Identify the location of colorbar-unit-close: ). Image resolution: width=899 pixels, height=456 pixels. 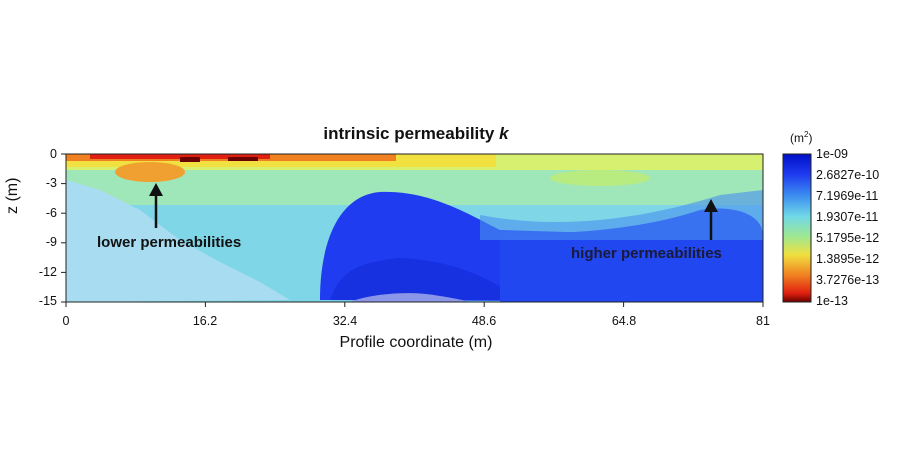
(810, 138).